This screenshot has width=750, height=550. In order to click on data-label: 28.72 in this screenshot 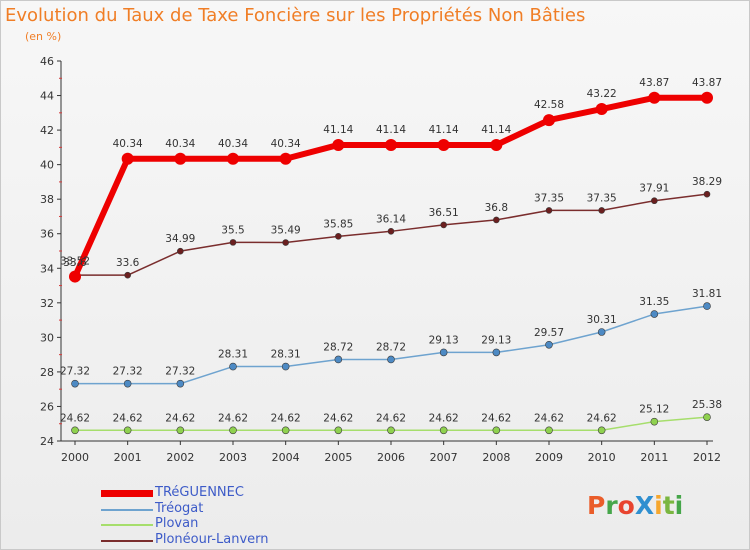, I will do `click(391, 347)`.